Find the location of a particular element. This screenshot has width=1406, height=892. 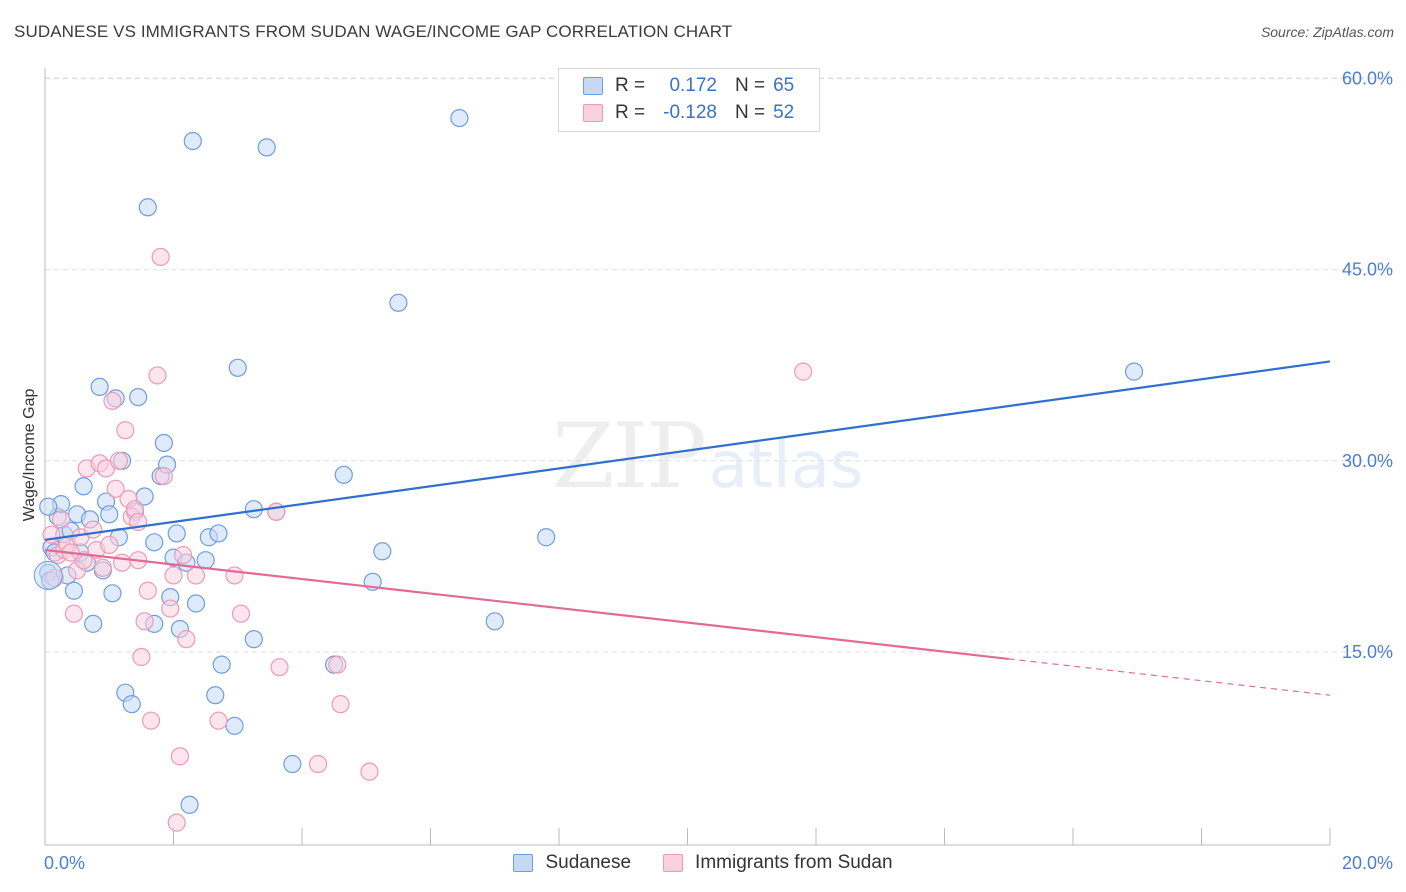

y-axis-label: Wage/Income Gap is located at coordinates (29, 455).